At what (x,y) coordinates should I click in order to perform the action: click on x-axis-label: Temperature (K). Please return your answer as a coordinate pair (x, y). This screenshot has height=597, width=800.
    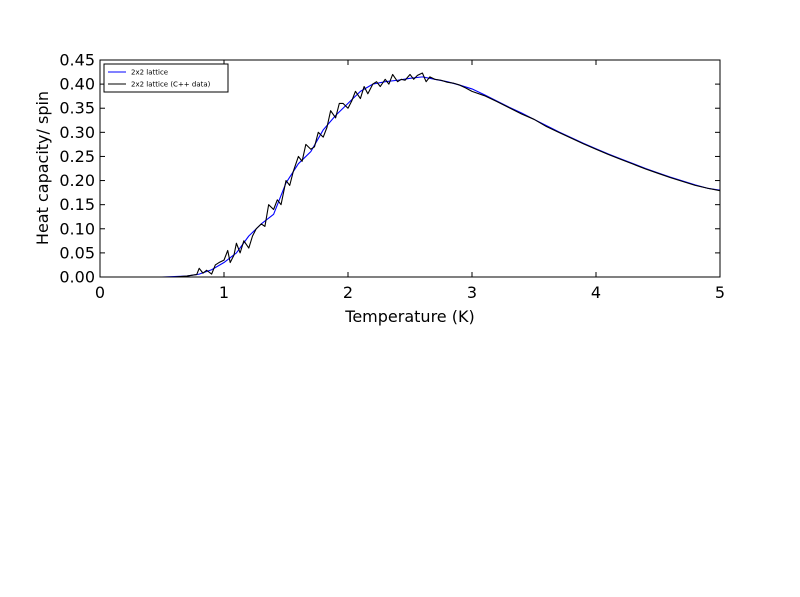
    Looking at the image, I should click on (409, 316).